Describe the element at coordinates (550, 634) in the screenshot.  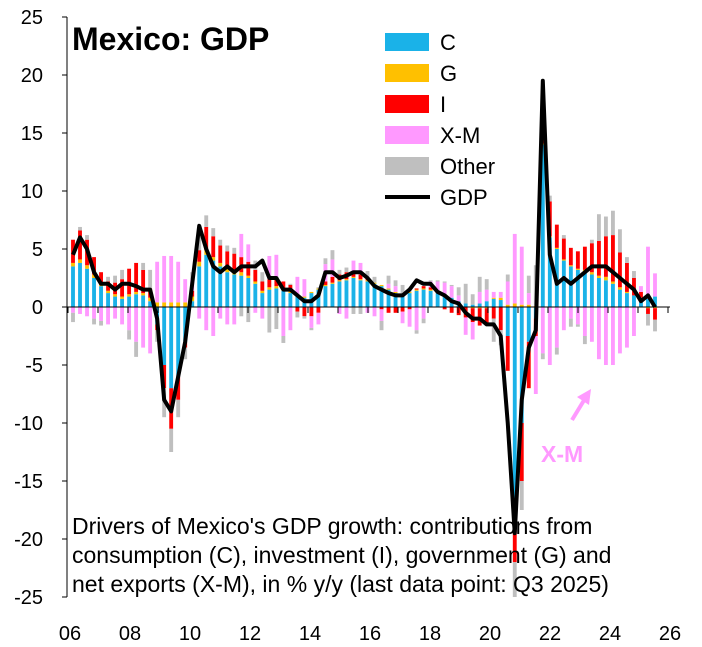
I see `x-tick-label: 22` at that location.